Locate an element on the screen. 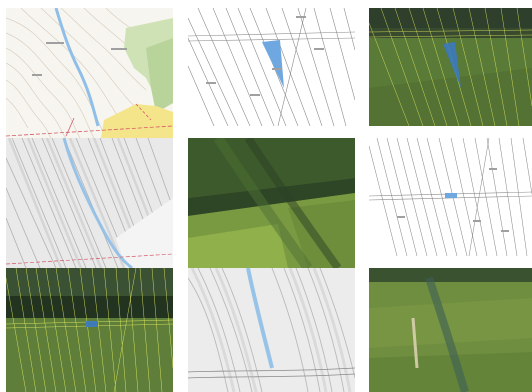 Image resolution: width=532 pixels, height=392 pixels. settlement-area is located at coordinates (137, 121).